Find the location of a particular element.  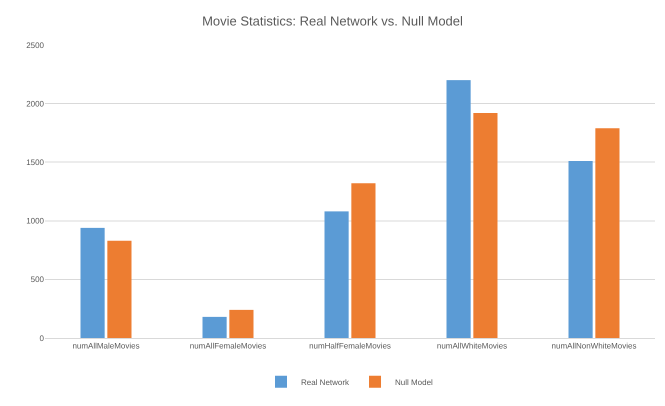

y-tick-label: 0 is located at coordinates (42, 338).